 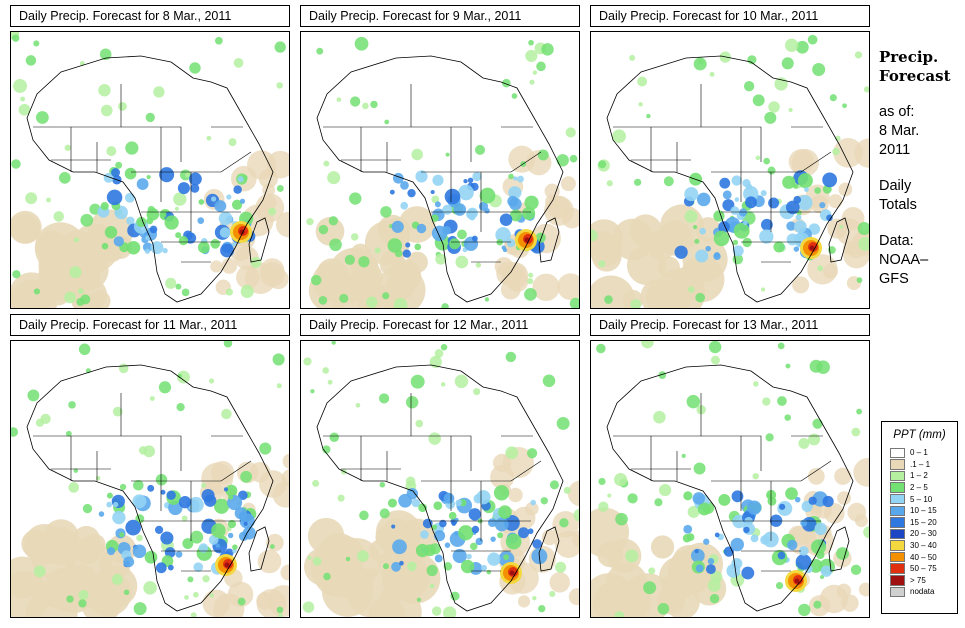 I want to click on legend-item: 2 – 5, so click(x=923, y=488).